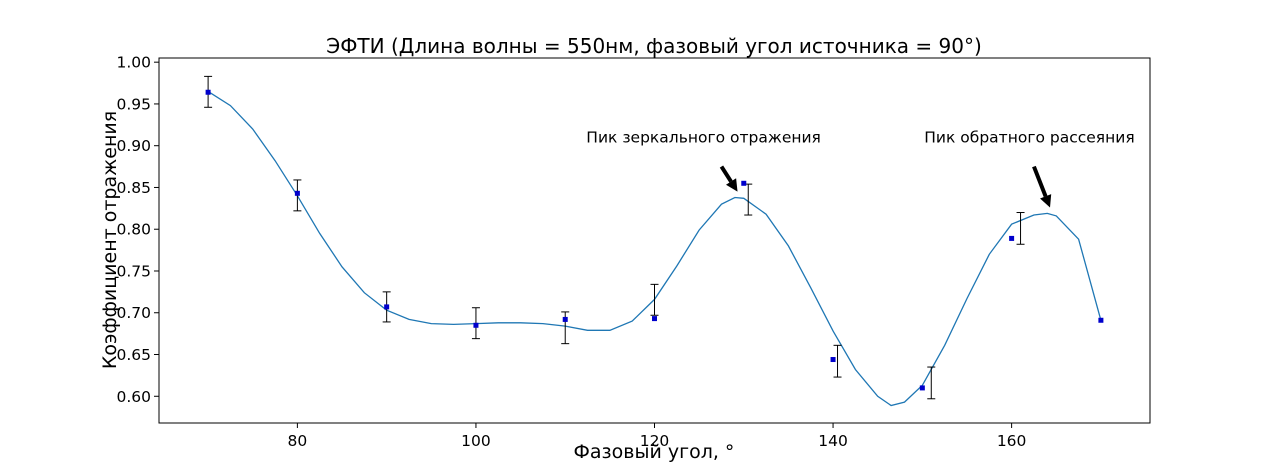 This screenshot has width=1279, height=475. Describe the element at coordinates (133, 104) in the screenshot. I see `y-tick-label: 0.95` at that location.